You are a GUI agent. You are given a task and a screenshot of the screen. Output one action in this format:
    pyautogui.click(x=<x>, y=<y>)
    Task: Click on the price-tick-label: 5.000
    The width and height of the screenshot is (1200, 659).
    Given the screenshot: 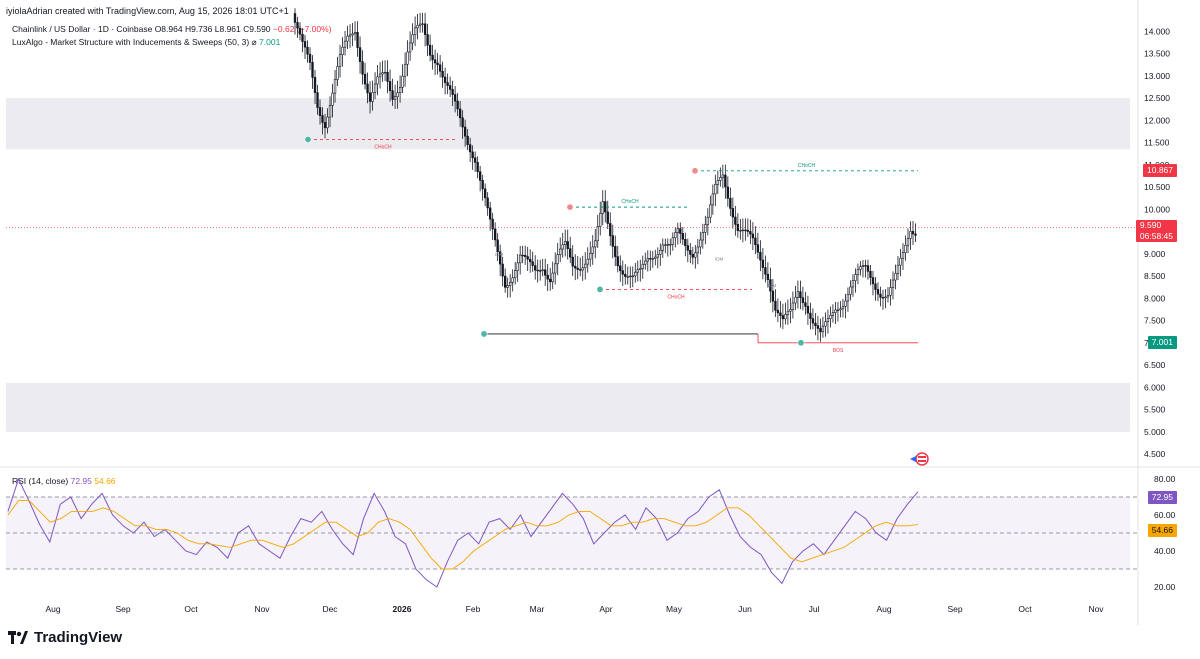 What is the action you would take?
    pyautogui.click(x=1155, y=432)
    